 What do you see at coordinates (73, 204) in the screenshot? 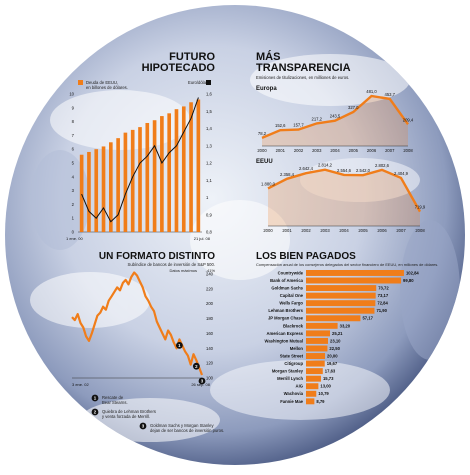
I see `mortgage-ytick-left-2: 2` at bounding box center [73, 204].